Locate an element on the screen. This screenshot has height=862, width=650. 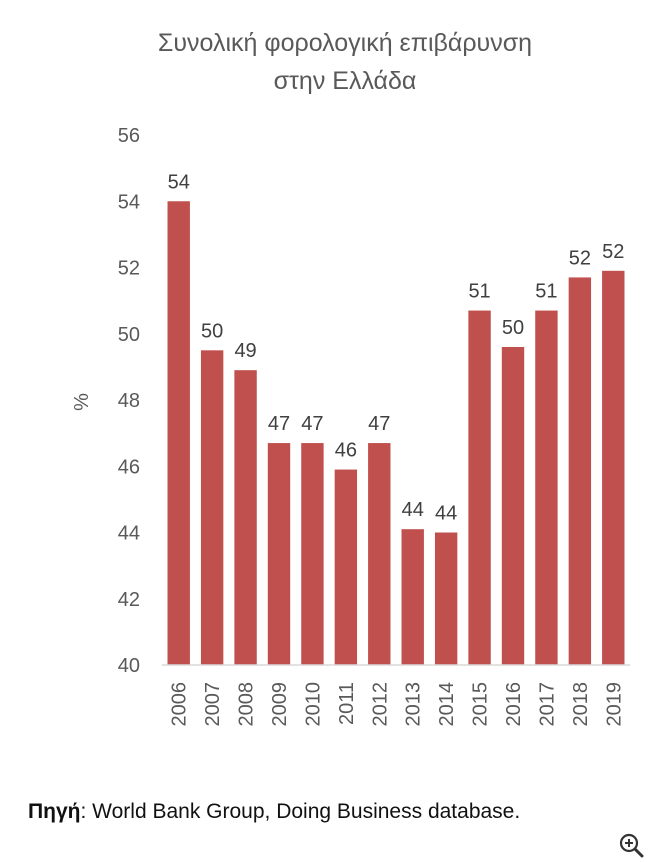
y-tick-label: 54 is located at coordinates (129, 202).